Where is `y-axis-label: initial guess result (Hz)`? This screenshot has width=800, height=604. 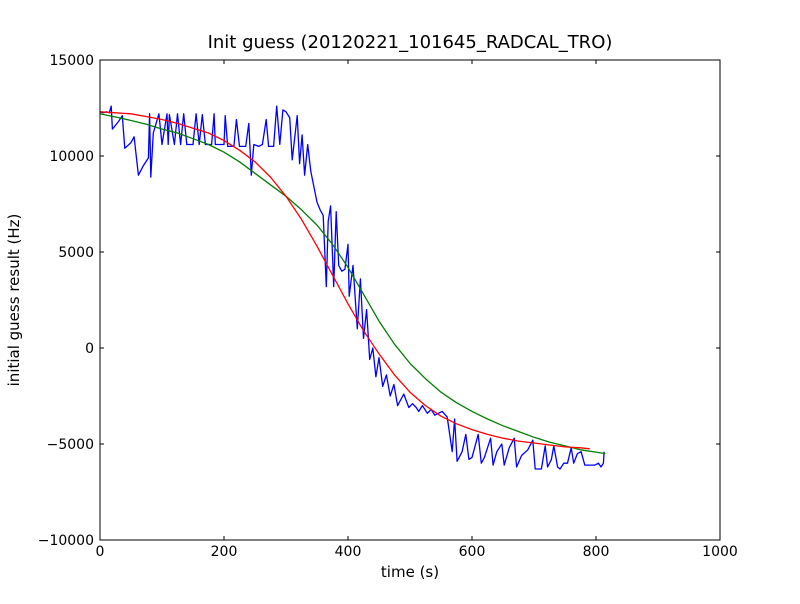
y-axis-label: initial guess result (Hz) is located at coordinates (14, 300).